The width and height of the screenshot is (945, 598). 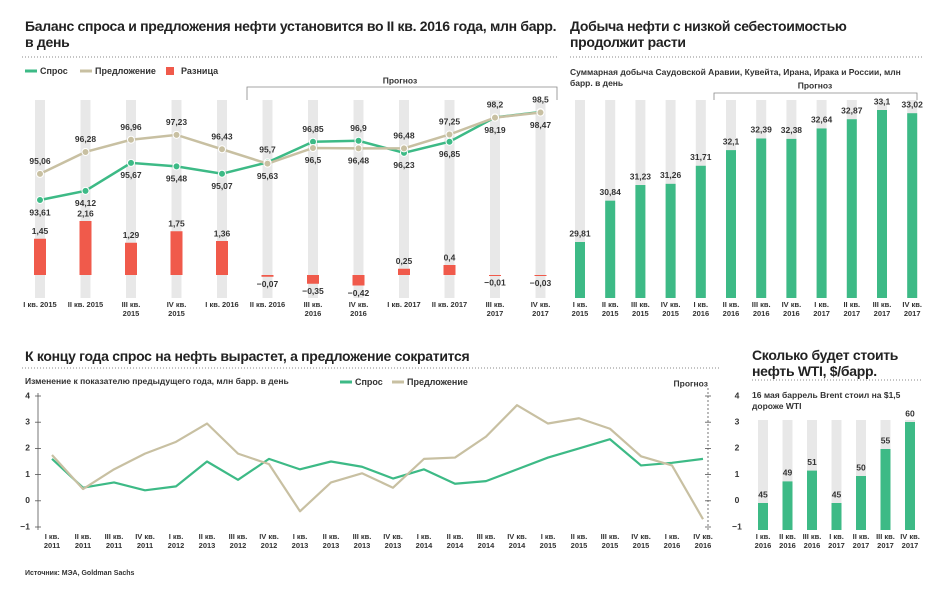 What do you see at coordinates (541, 283) in the screenshot?
I see `data-label: −0,03` at bounding box center [541, 283].